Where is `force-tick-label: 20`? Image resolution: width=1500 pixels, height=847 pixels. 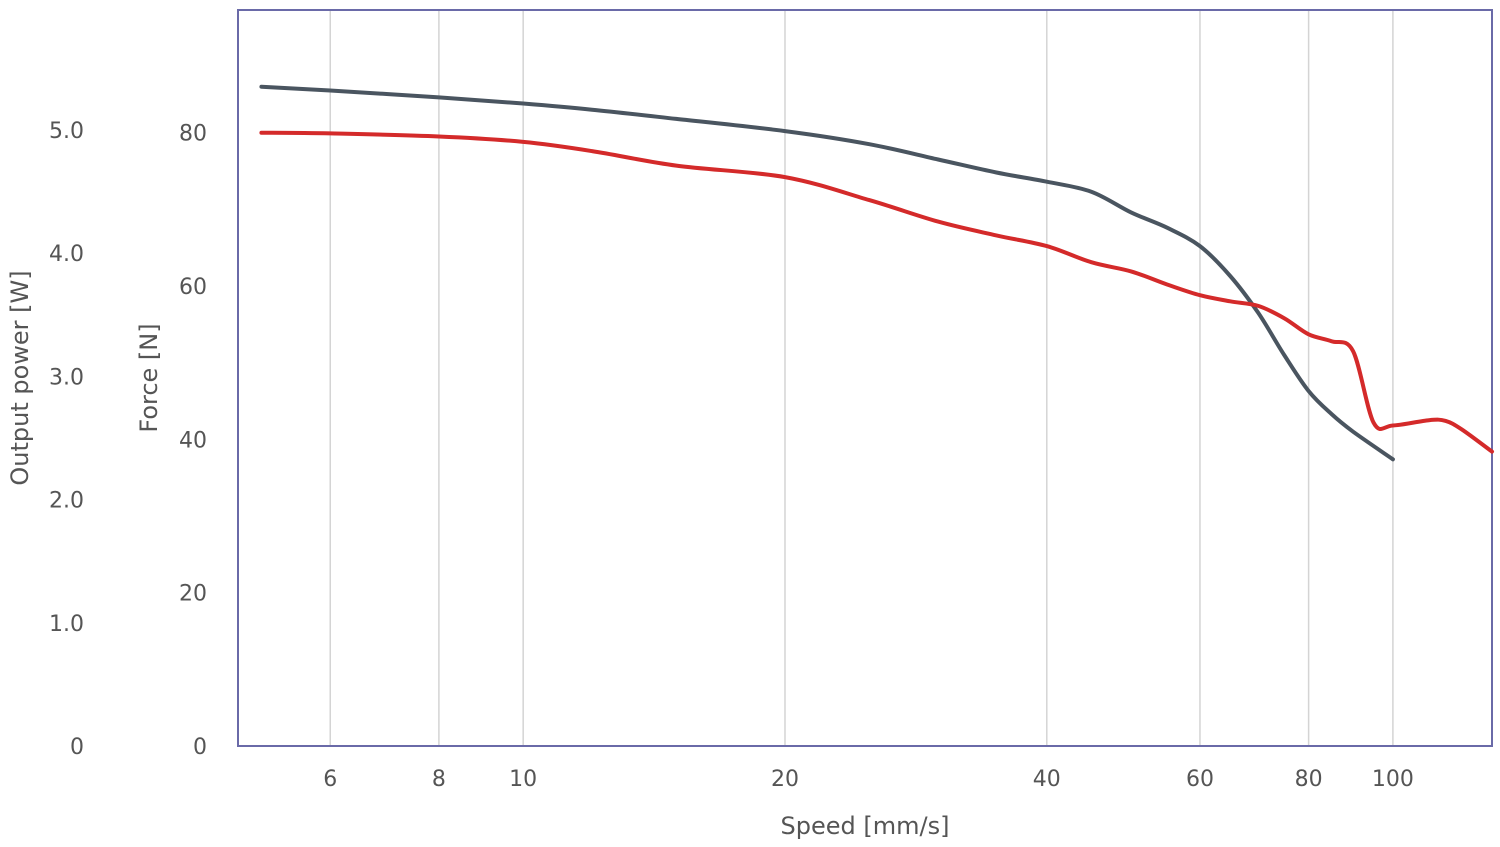 force-tick-label: 20 is located at coordinates (193, 594).